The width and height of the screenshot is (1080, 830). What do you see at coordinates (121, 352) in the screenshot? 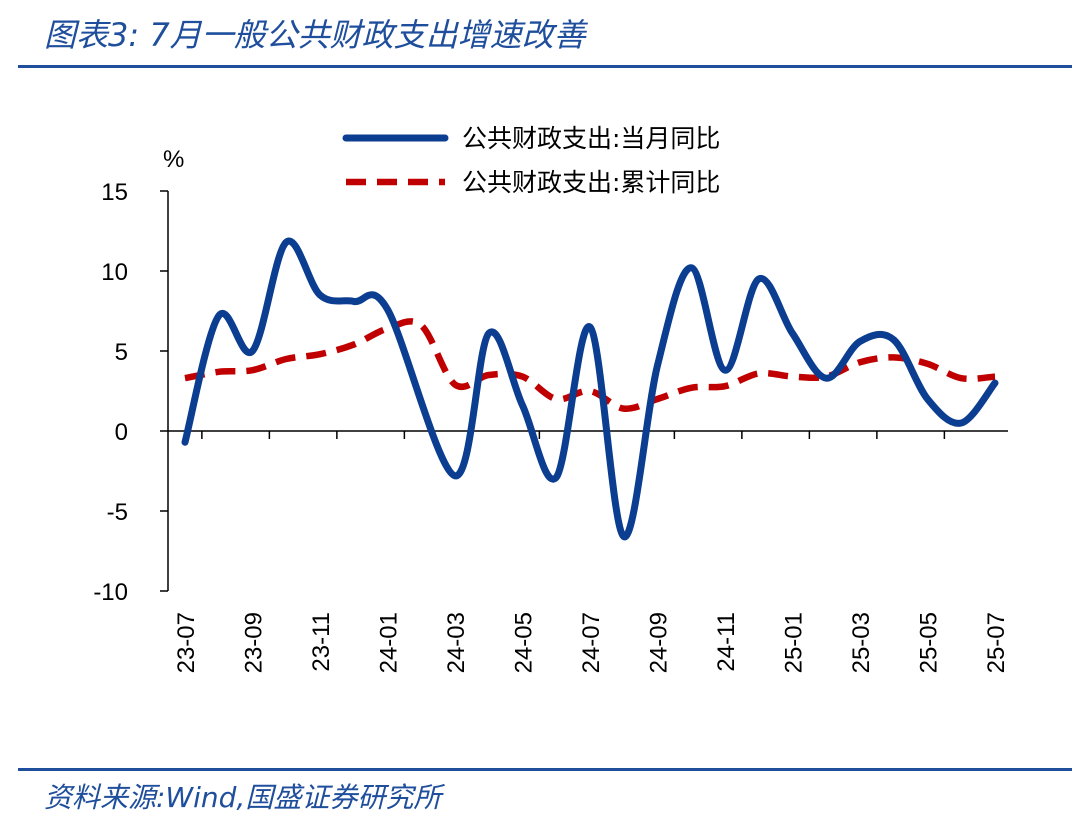
I see `y-tick-label: 5` at bounding box center [121, 352].